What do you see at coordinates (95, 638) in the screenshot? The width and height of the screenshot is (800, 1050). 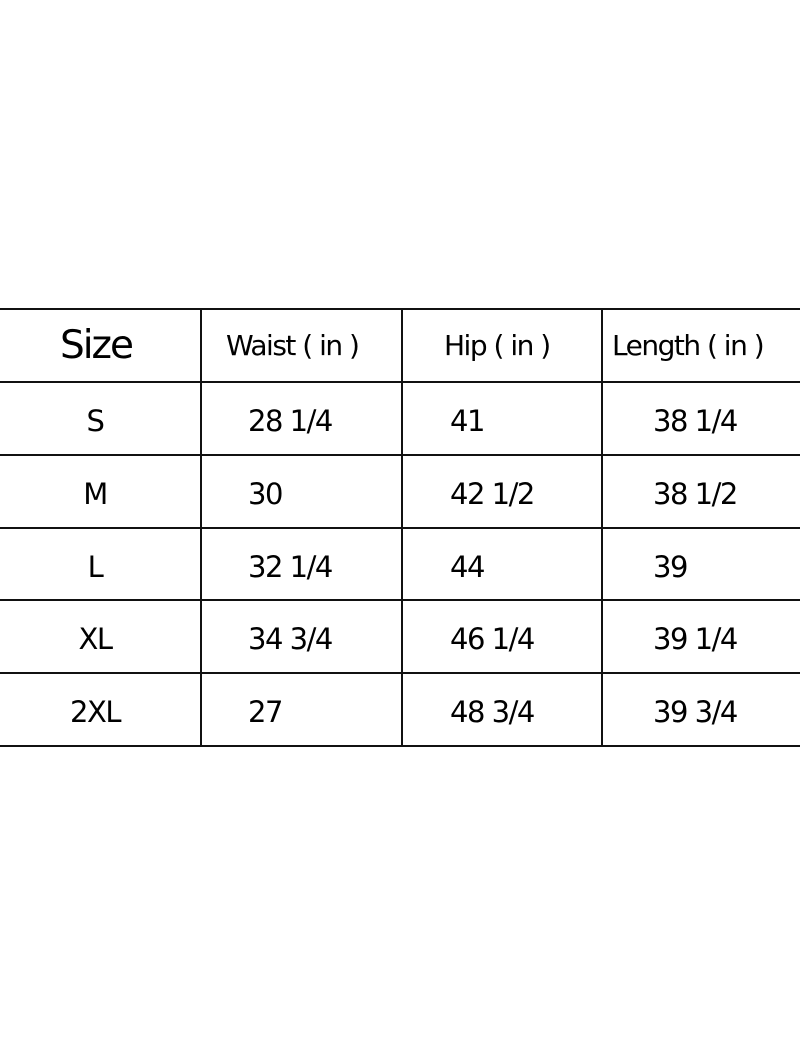 I see `cell-size: XL` at bounding box center [95, 638].